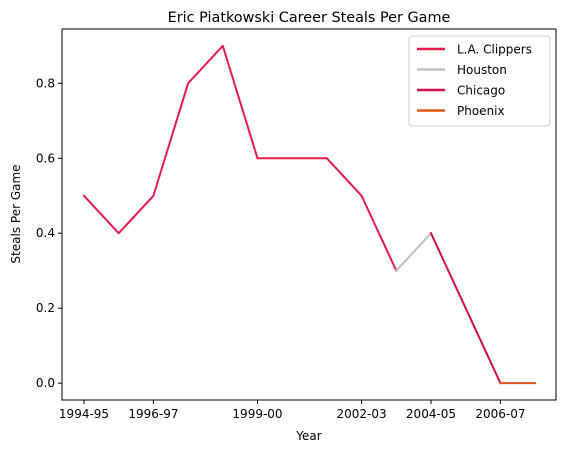  I want to click on legend-box, so click(479, 81).